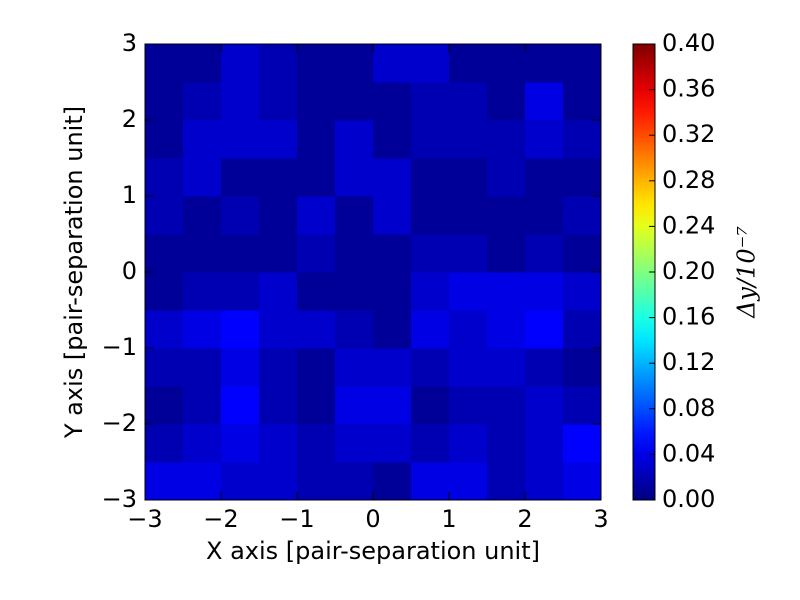 This screenshot has height=600, width=800. Describe the element at coordinates (524, 519) in the screenshot. I see `x-tick-label: 2` at that location.